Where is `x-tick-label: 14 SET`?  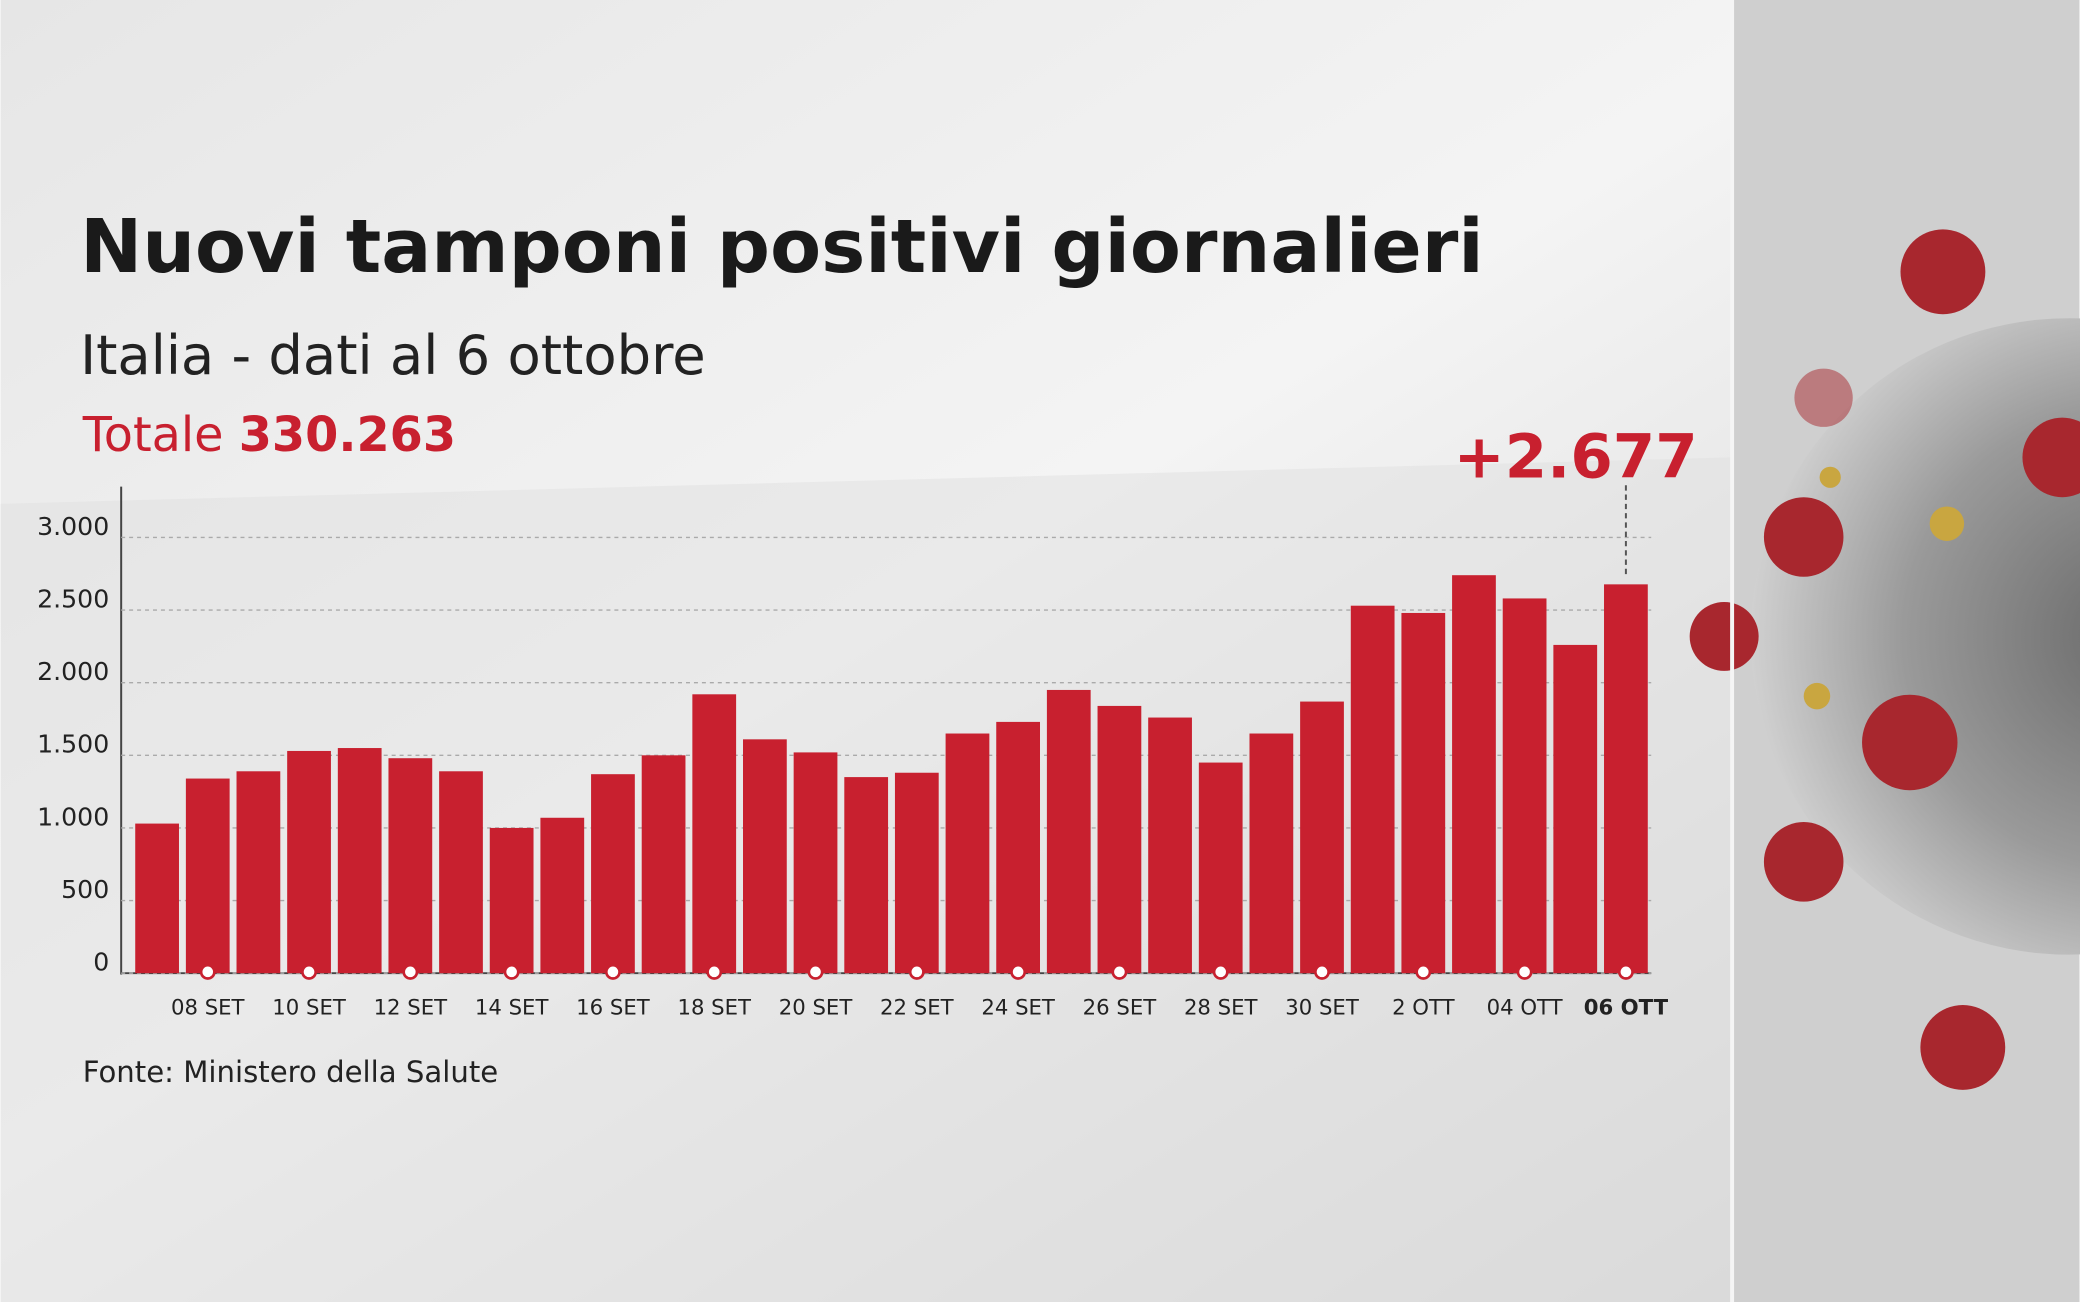 x-tick-label: 14 SET is located at coordinates (512, 1007).